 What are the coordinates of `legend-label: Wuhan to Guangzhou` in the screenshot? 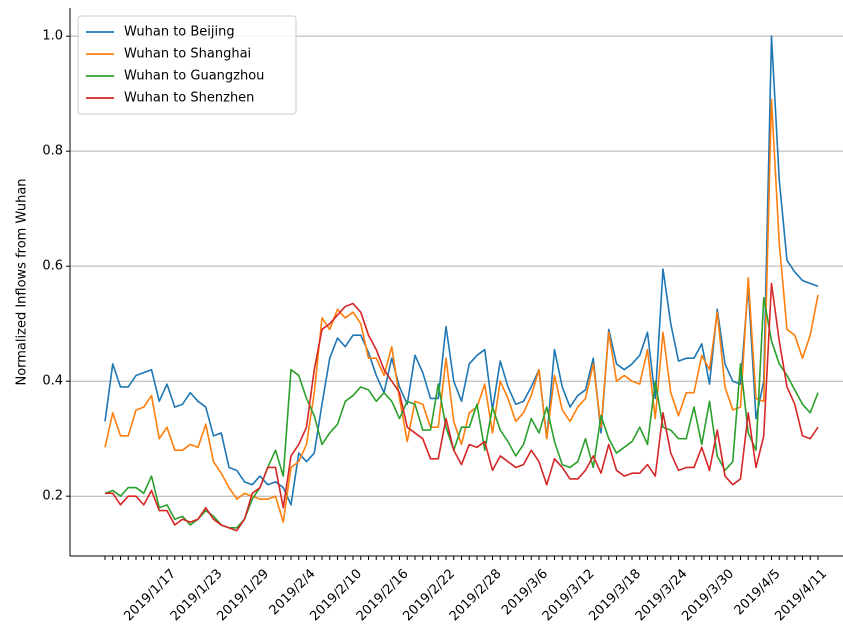 It's located at (194, 76).